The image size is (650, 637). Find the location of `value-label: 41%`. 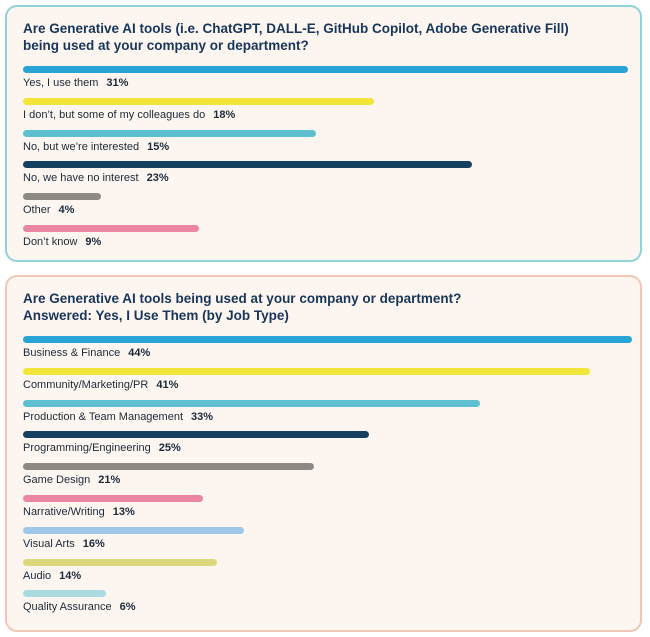

value-label: 41% is located at coordinates (167, 384).